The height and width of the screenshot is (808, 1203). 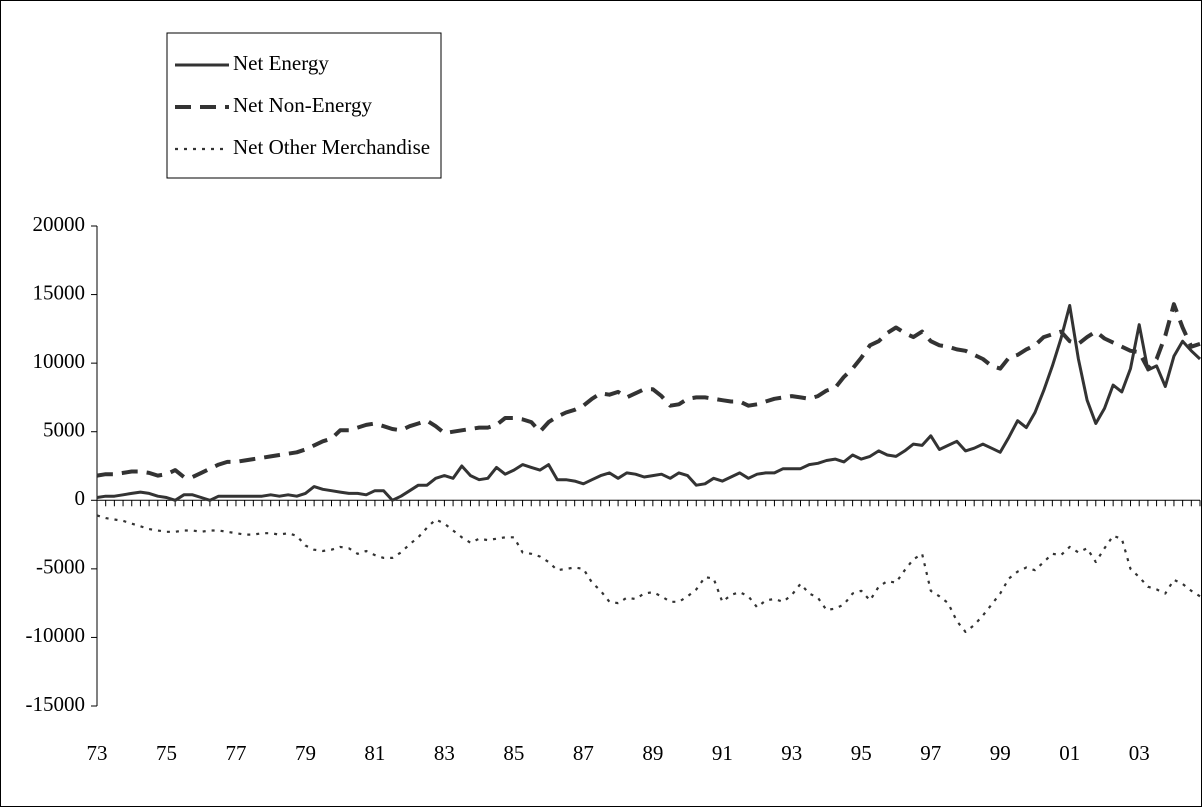 I want to click on x-tick-label: 97, so click(x=930, y=753).